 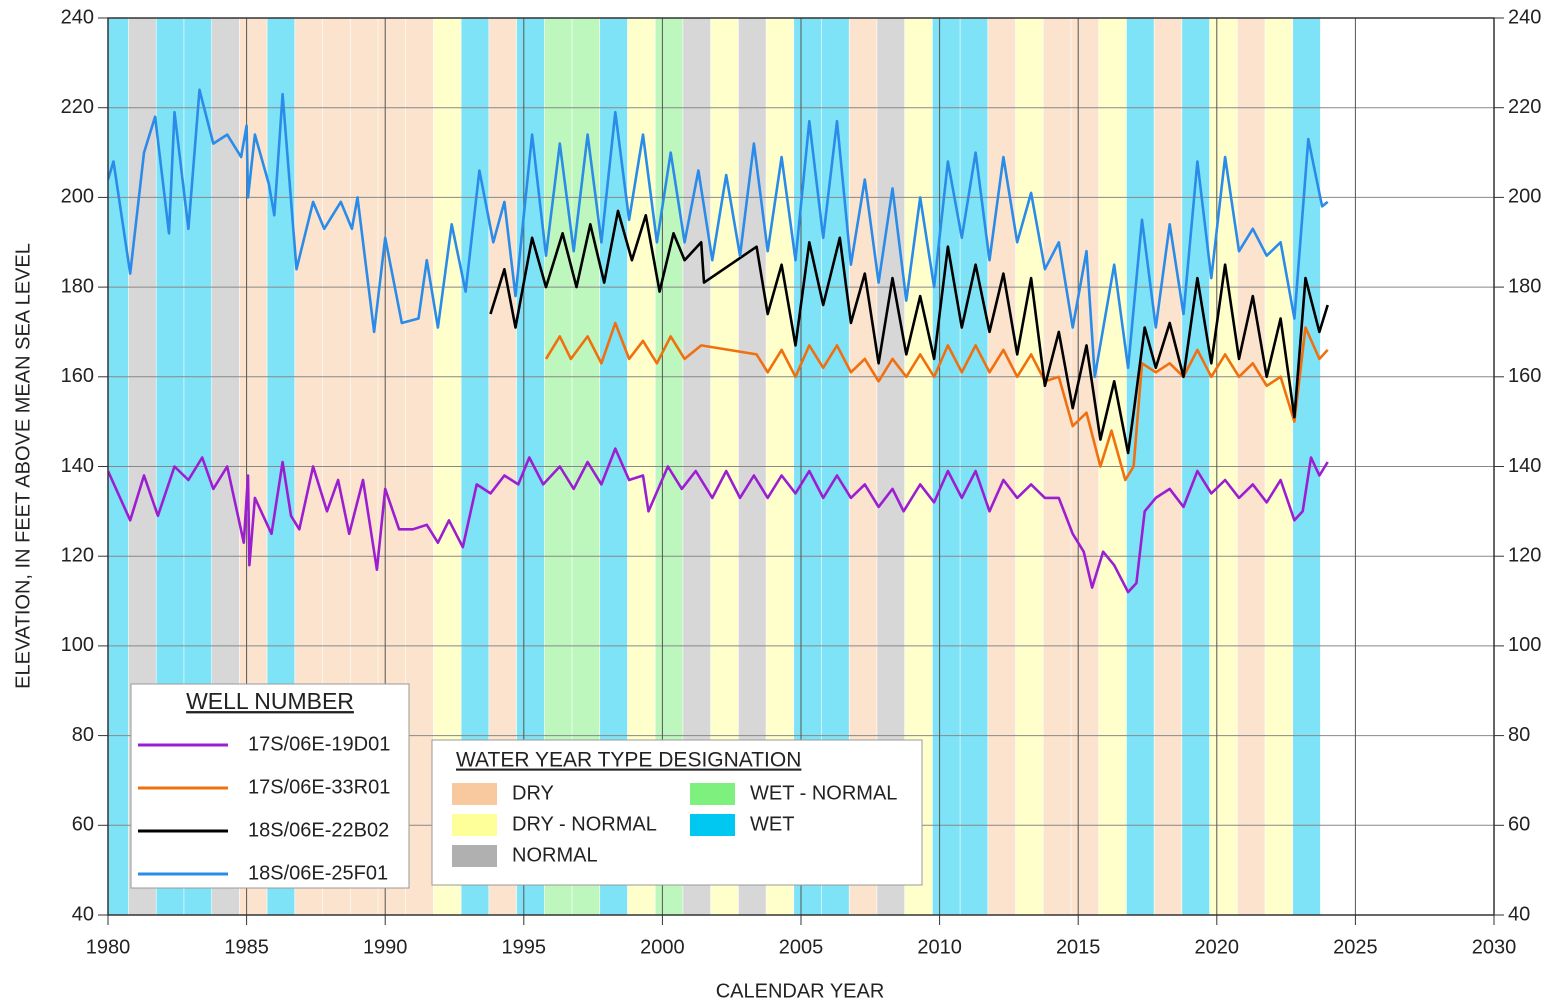 I want to click on y2-tick-label: 80, so click(x=1519, y=735).